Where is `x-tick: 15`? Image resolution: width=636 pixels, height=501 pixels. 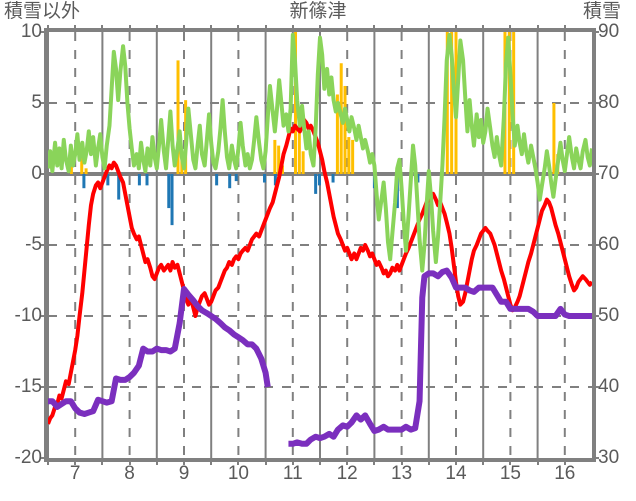 x-tick: 15 is located at coordinates (510, 473).